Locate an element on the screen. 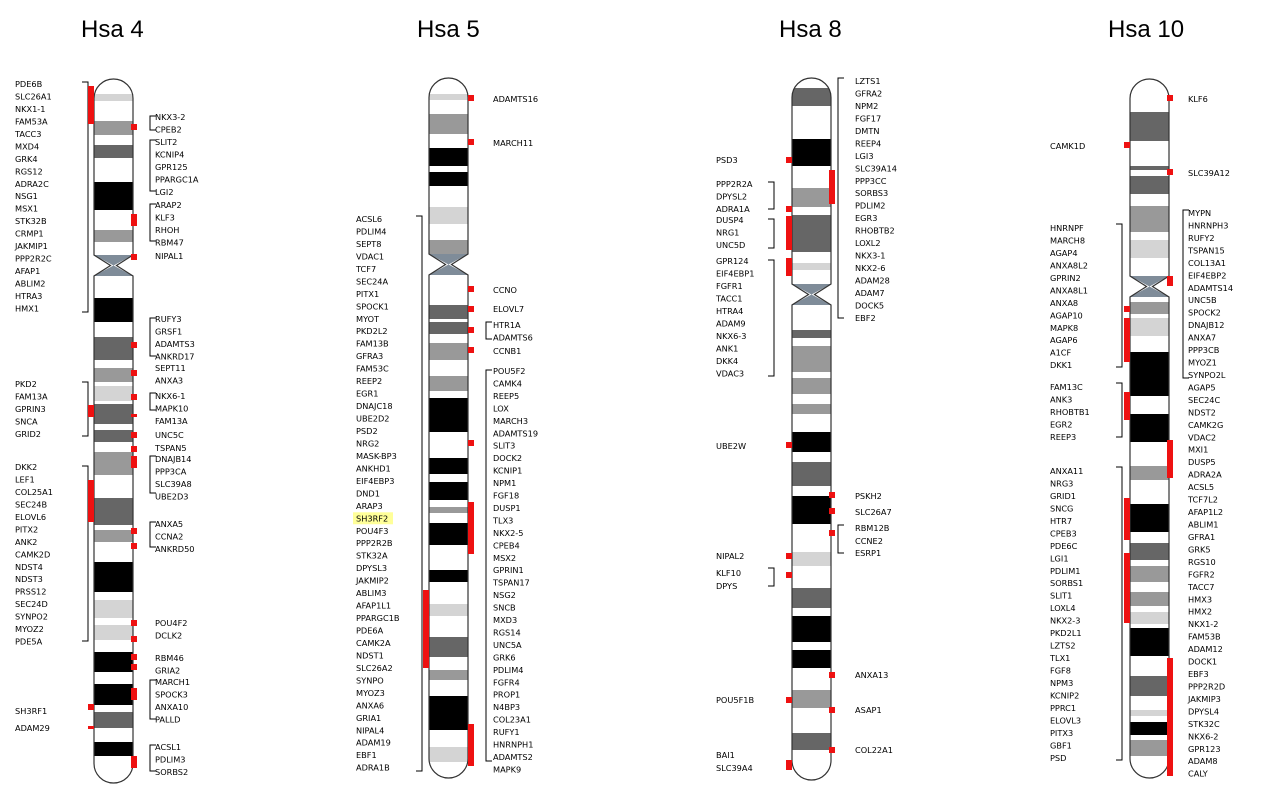 The width and height of the screenshot is (1276, 799). gene-label: PDE6B is located at coordinates (29, 84).